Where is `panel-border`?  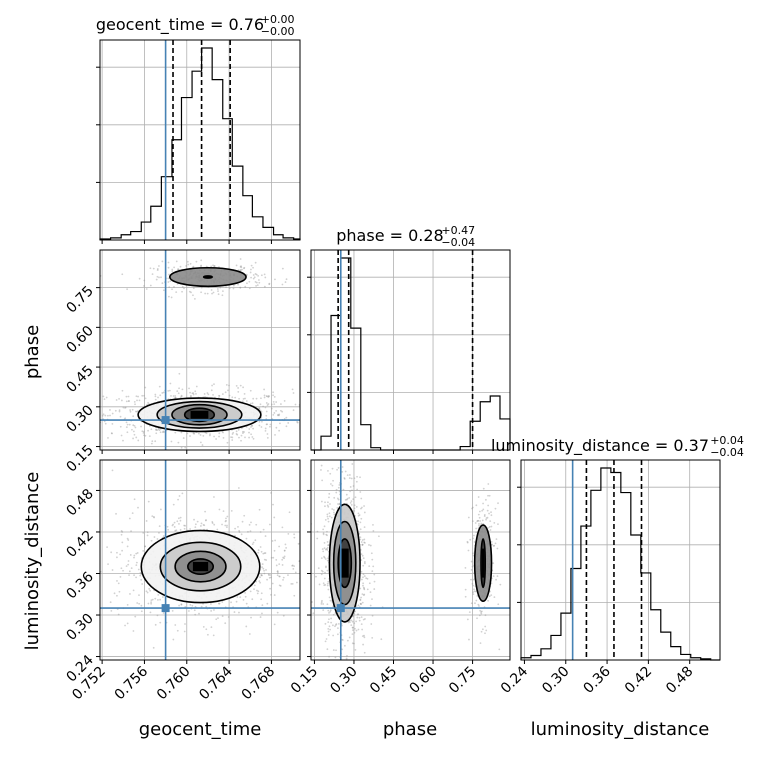
panel-border is located at coordinates (200, 140).